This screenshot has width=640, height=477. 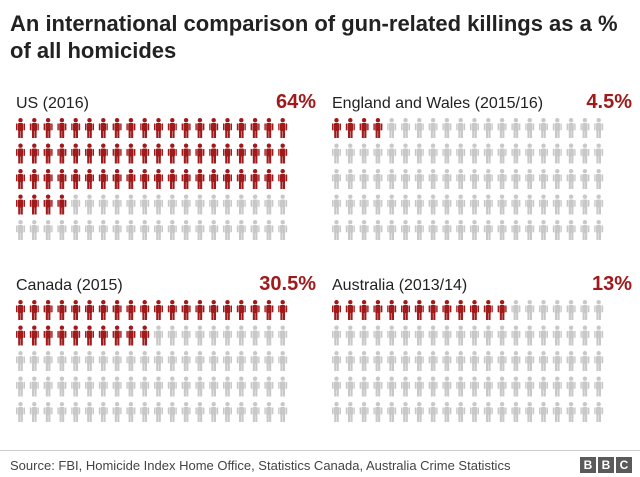 I want to click on panel-label: England and Wales (2015/16), so click(x=438, y=103).